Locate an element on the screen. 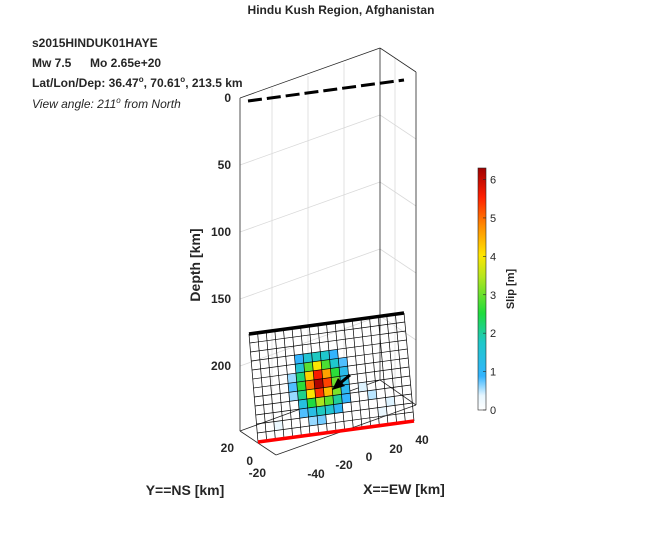 The image size is (663, 534). x-tick-m40: -40 is located at coordinates (316, 474).